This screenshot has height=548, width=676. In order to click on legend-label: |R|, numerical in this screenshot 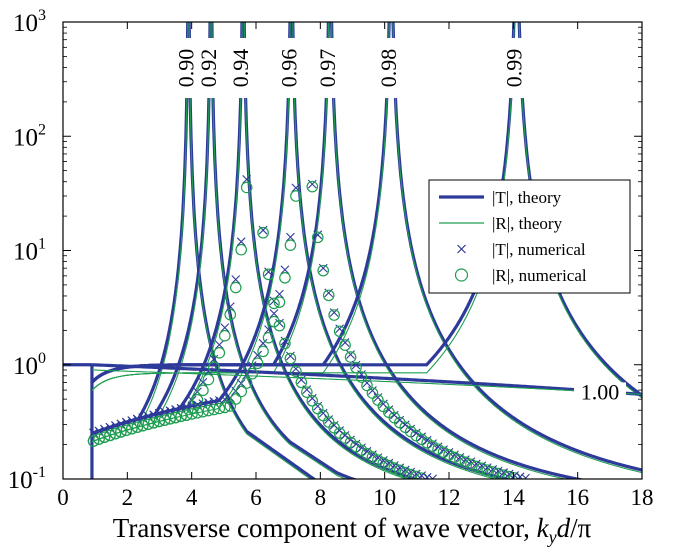, I will do `click(539, 275)`.